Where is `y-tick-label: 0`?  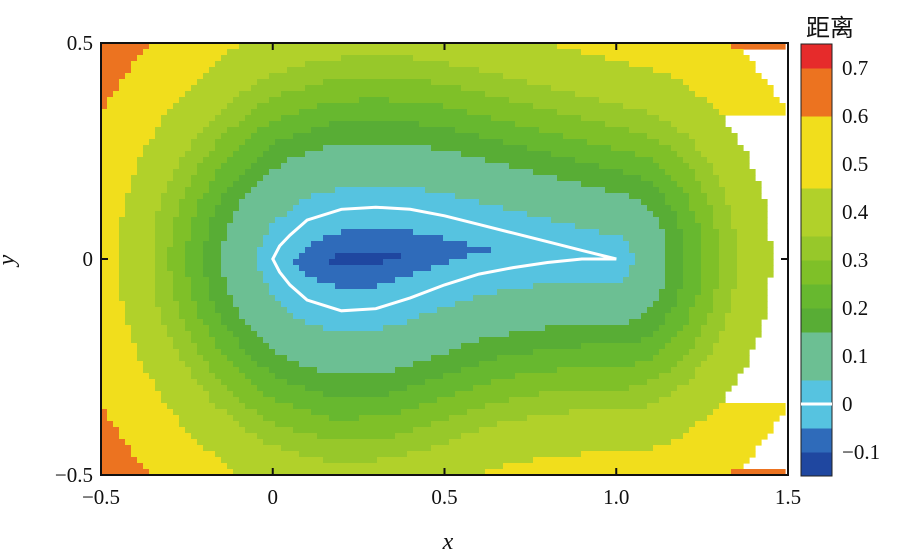 y-tick-label: 0 is located at coordinates (88, 259).